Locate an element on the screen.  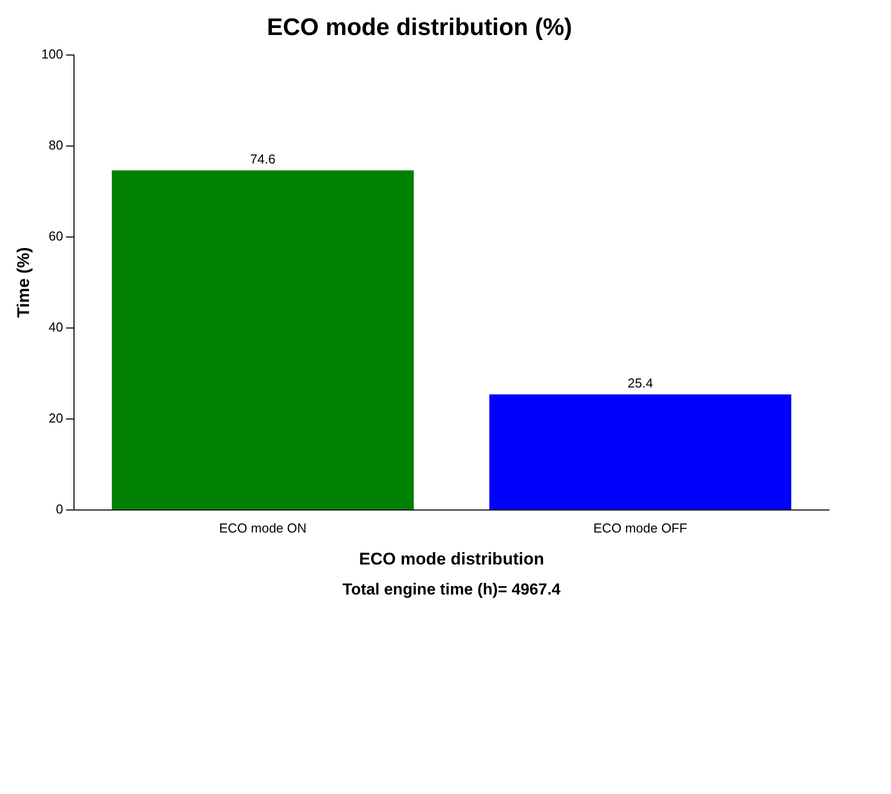
data-label: 74.6 is located at coordinates (263, 159).